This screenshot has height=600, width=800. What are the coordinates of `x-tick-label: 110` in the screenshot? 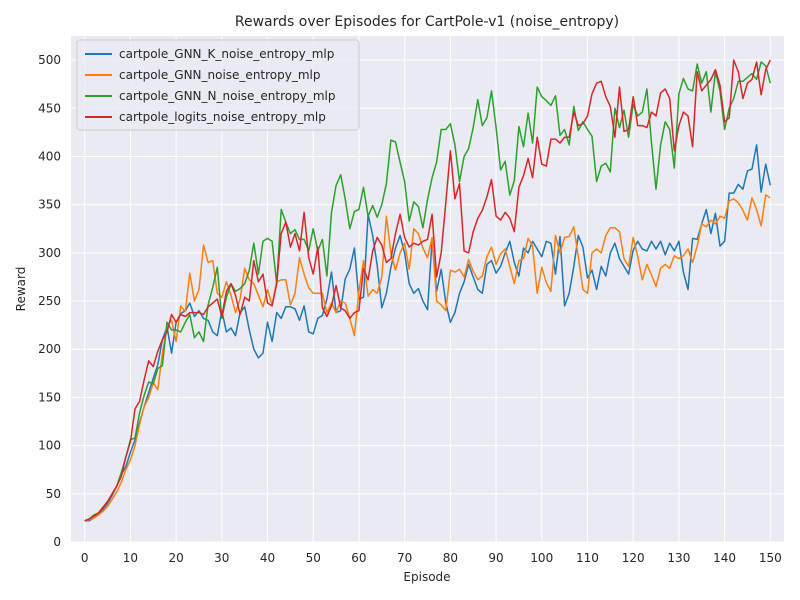 It's located at (587, 558).